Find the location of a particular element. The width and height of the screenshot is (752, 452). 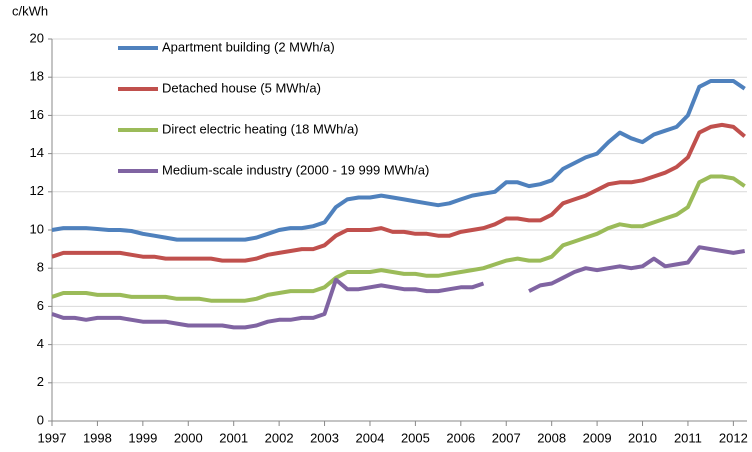

y-tick-label: 12 is located at coordinates (37, 190).